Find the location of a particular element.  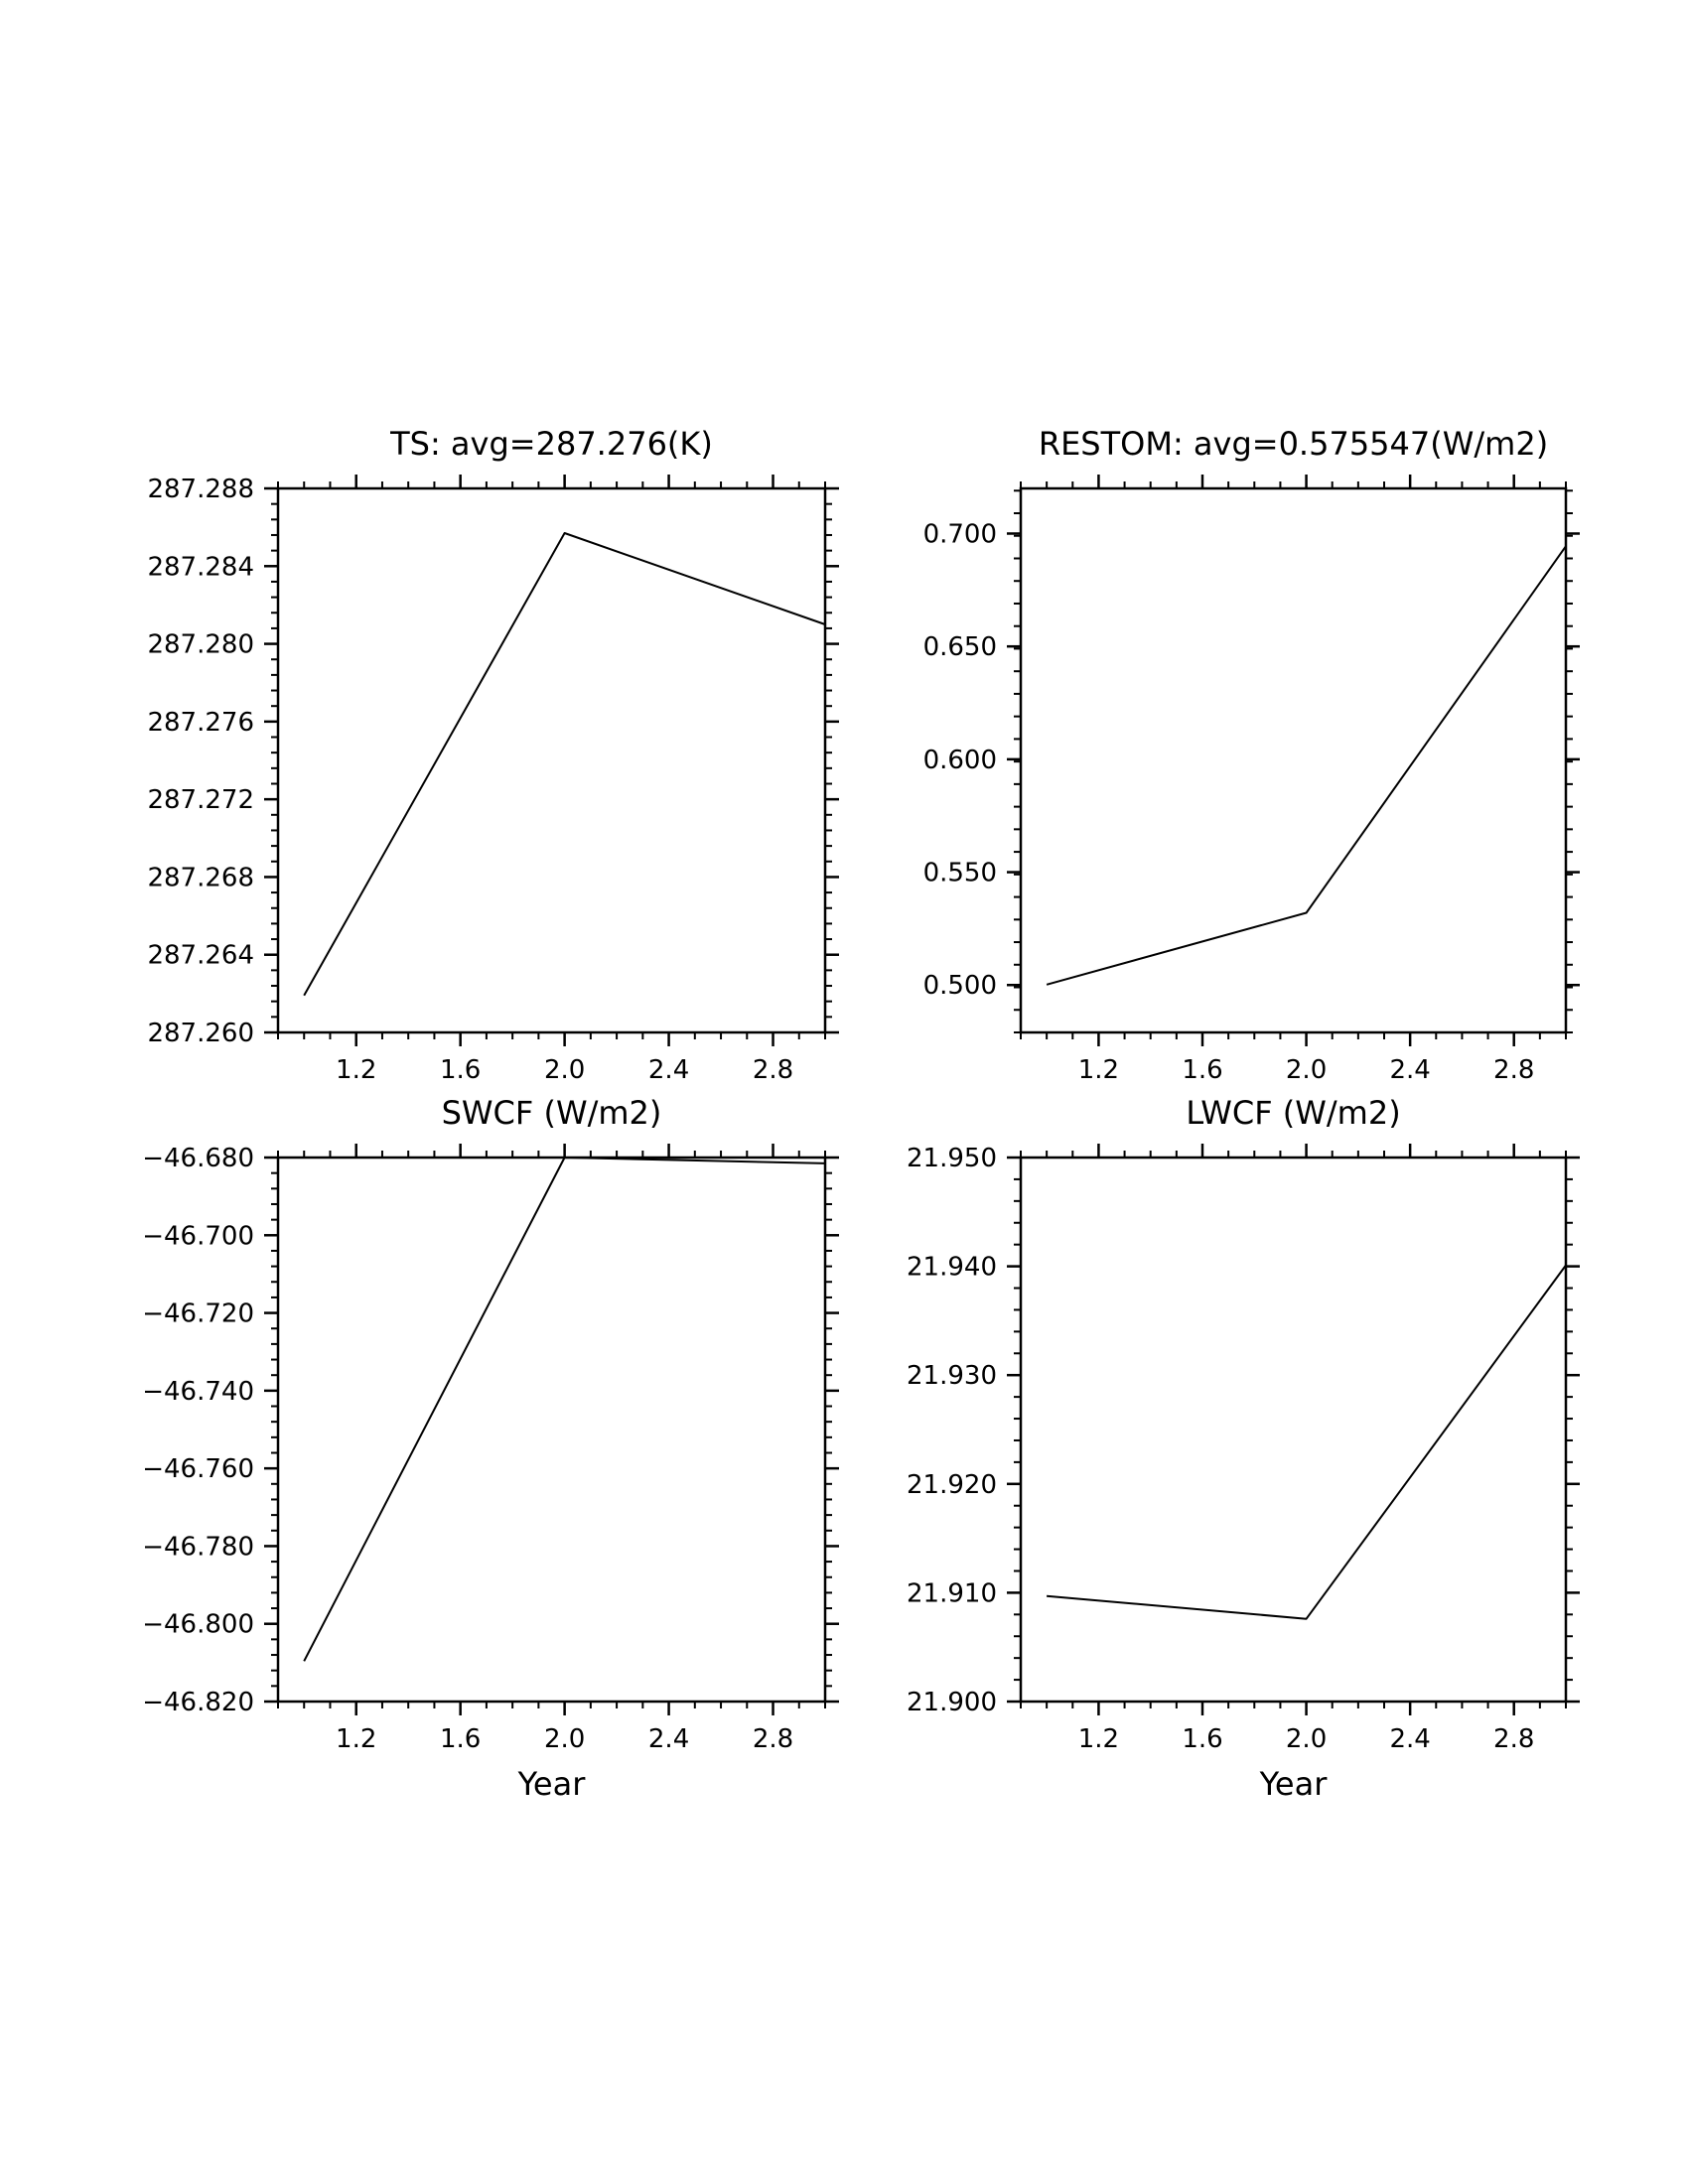

ts-x-tick-label: 1.2 is located at coordinates (356, 1070).